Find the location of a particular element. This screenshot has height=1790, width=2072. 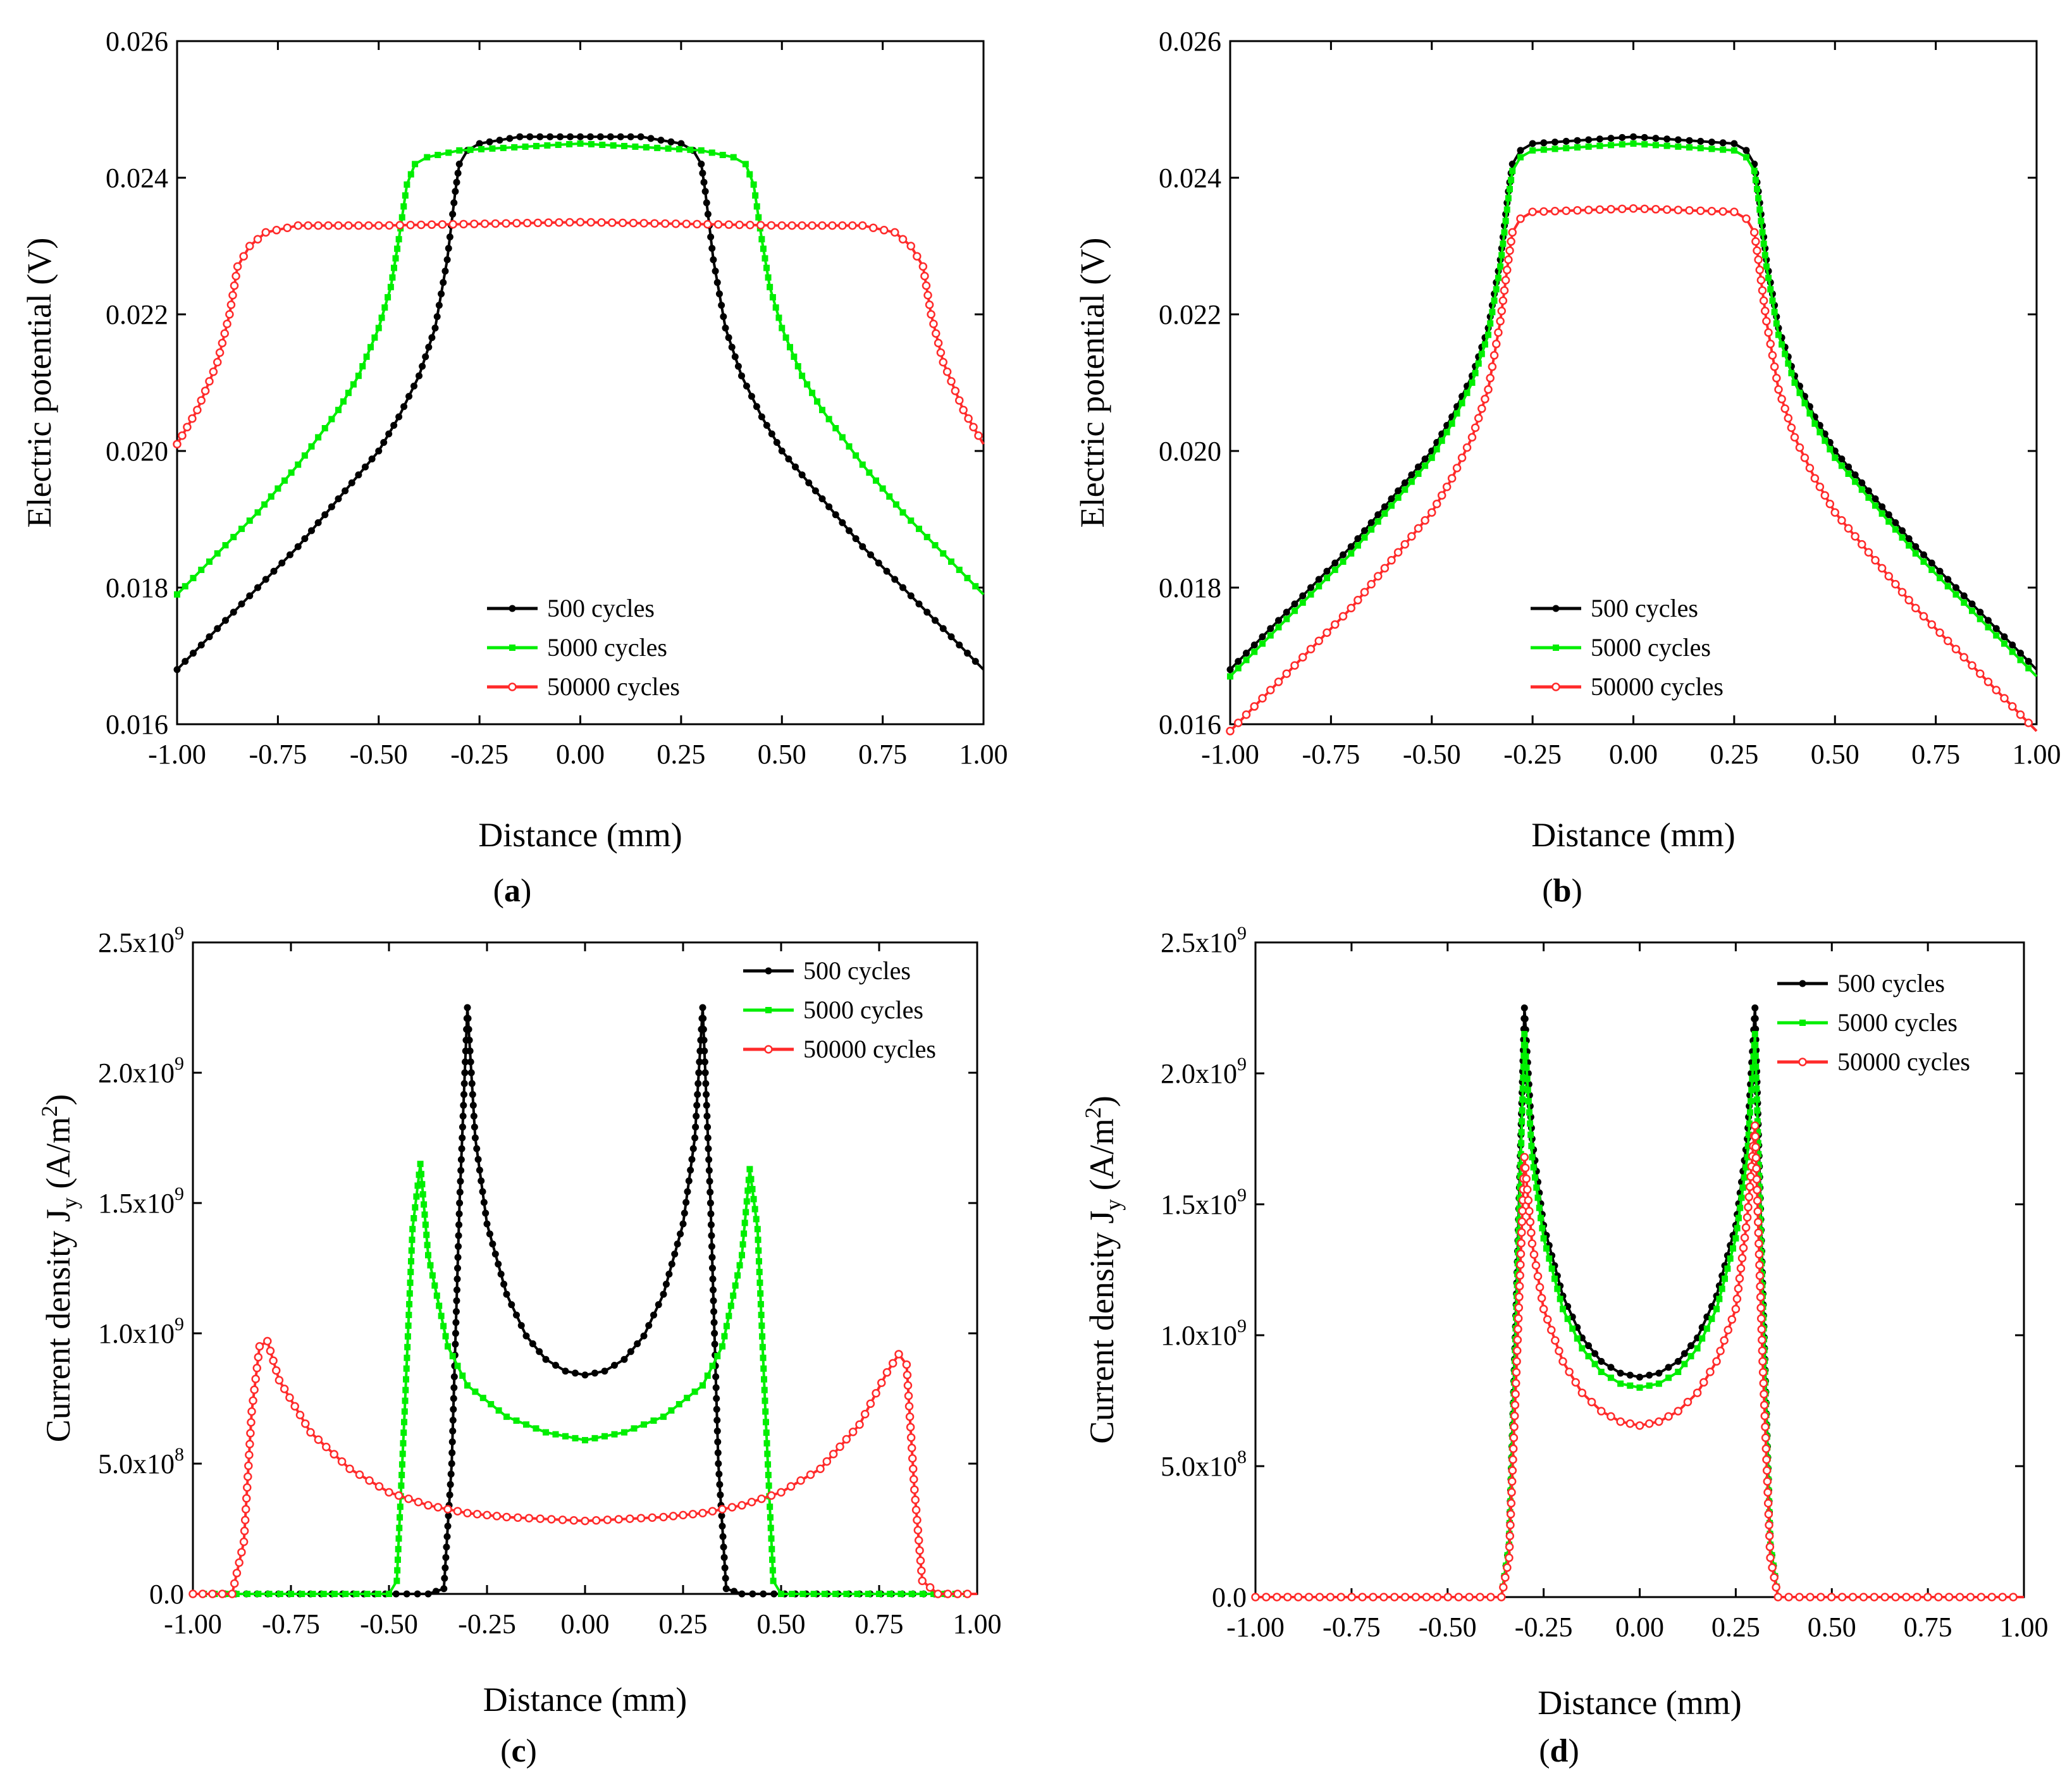

x-tick-label: -0.50 is located at coordinates (1448, 1627).